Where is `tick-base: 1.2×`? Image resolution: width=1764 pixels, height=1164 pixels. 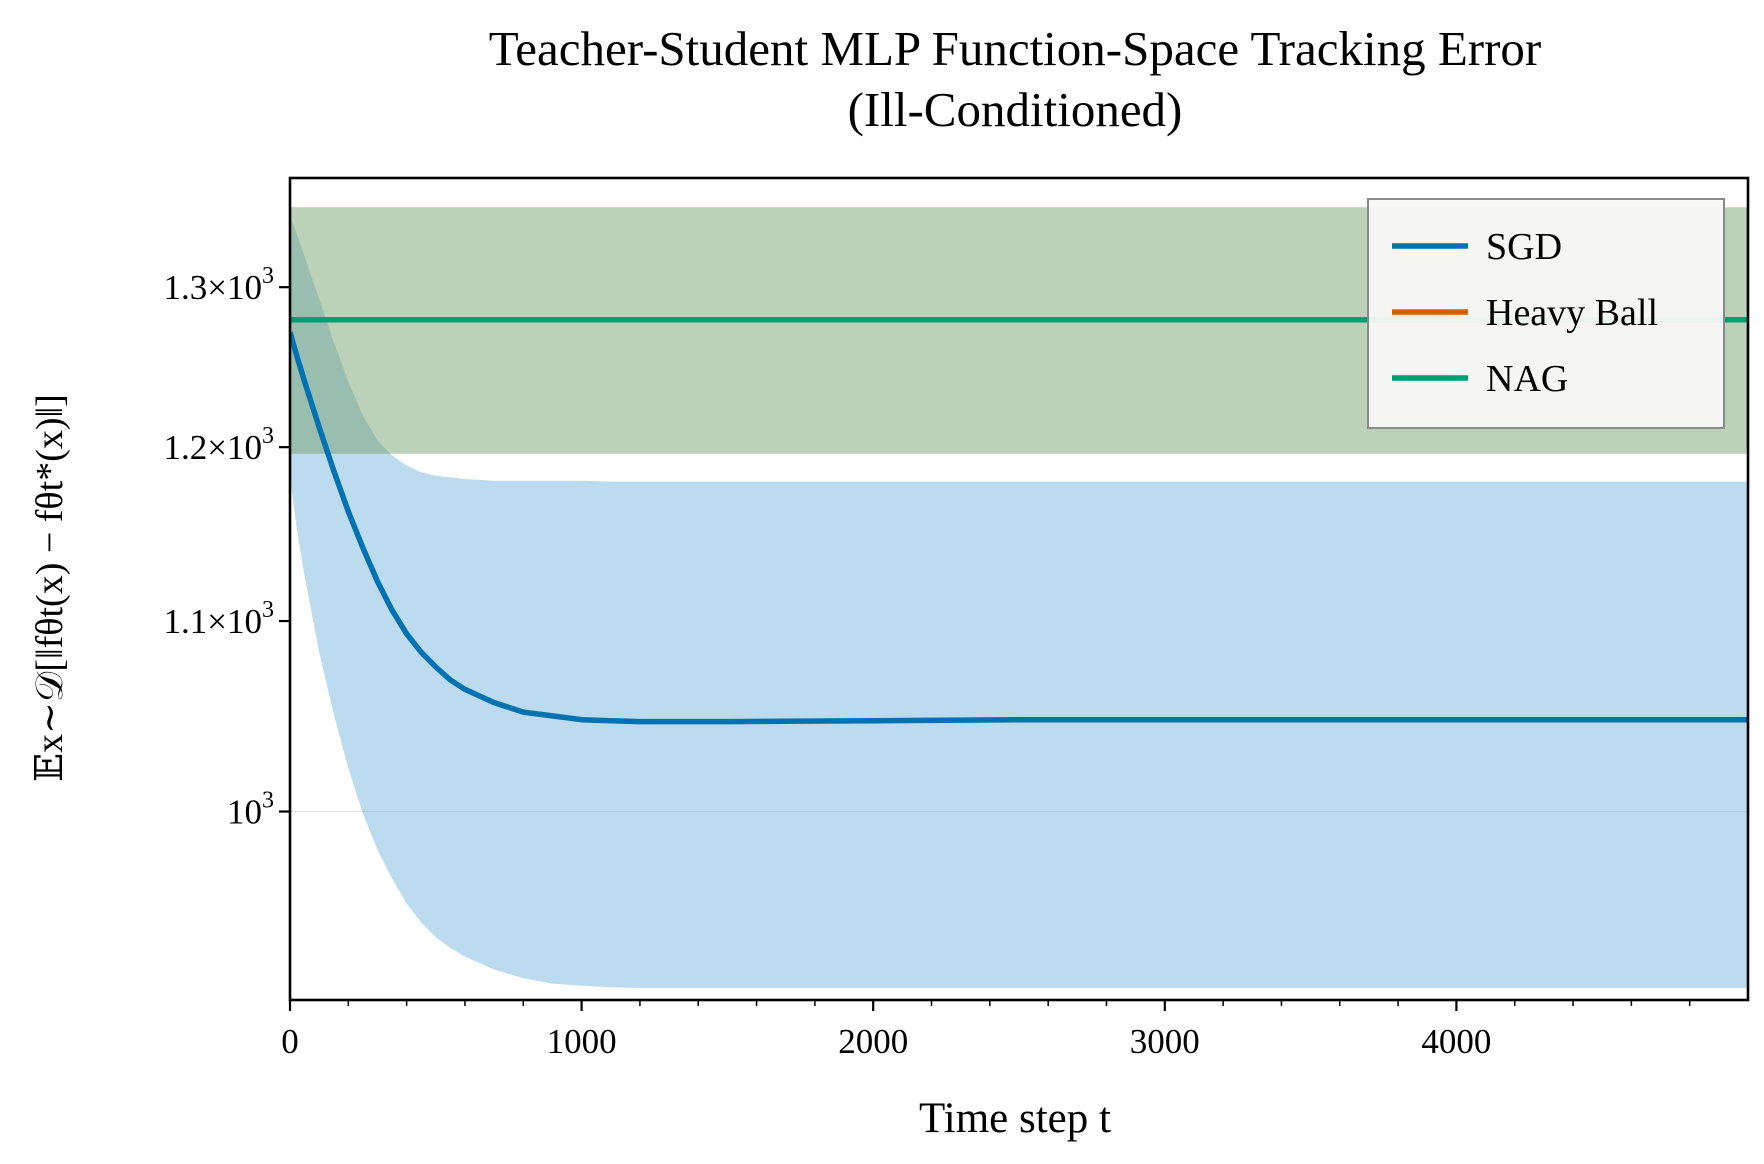 tick-base: 1.2× is located at coordinates (196, 447).